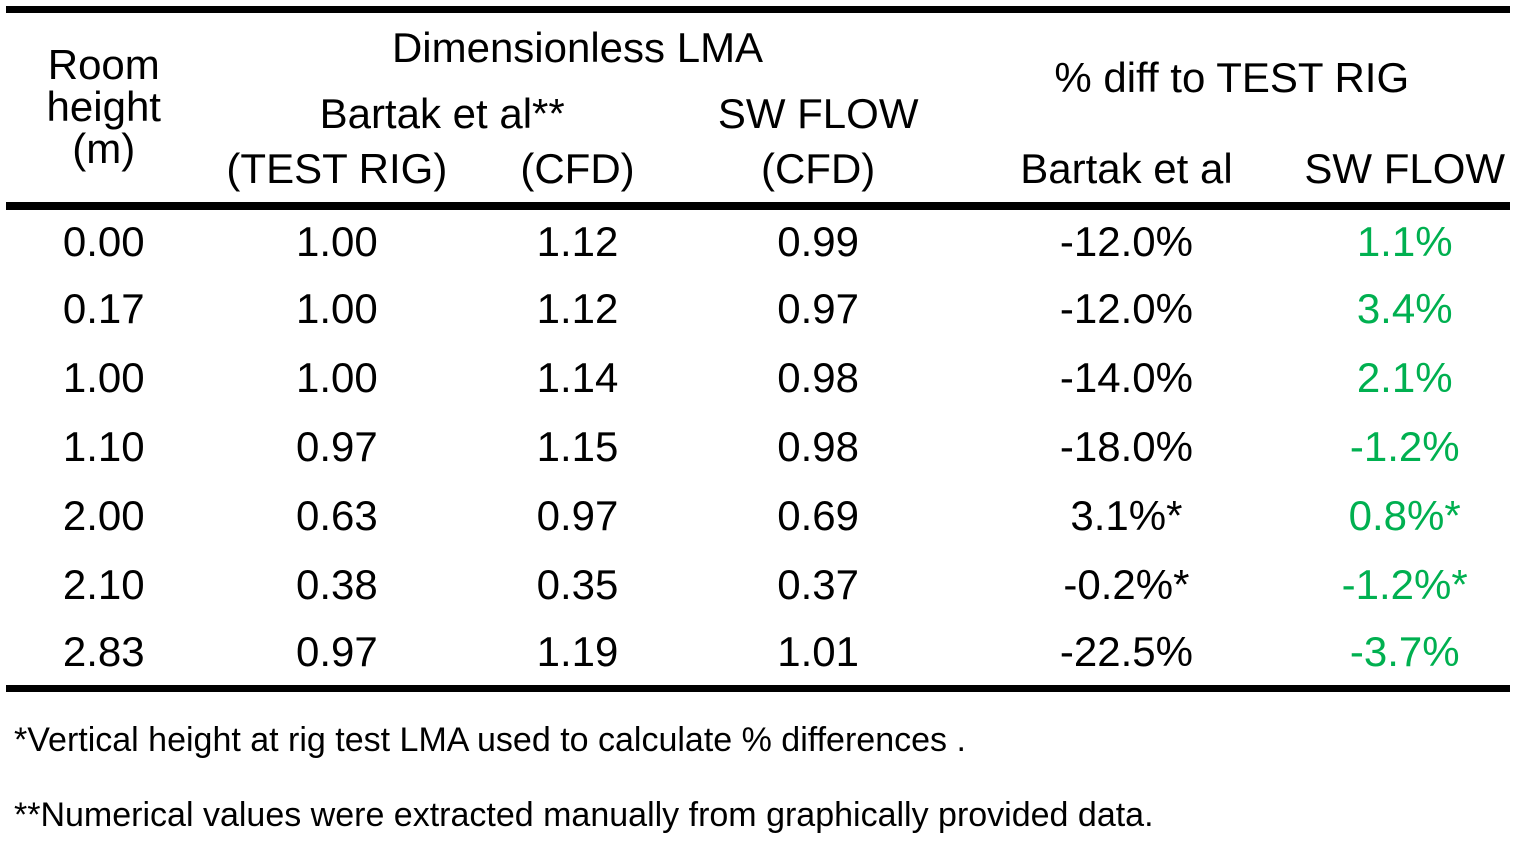 Image resolution: width=1516 pixels, height=864 pixels. Describe the element at coordinates (1126, 168) in the screenshot. I see `header-sub-bartak: Bartak et al` at that location.